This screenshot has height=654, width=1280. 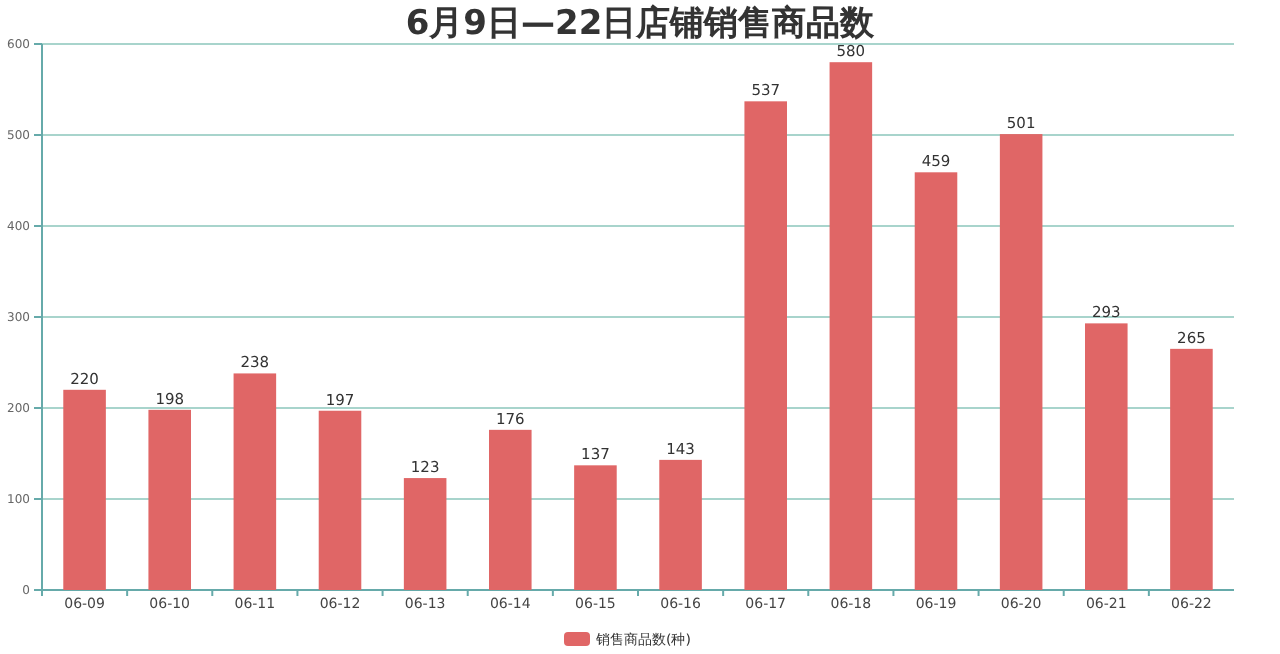 What do you see at coordinates (641, 24) in the screenshot?
I see `chart-title: 6月9日—22日店铺销售商品数` at bounding box center [641, 24].